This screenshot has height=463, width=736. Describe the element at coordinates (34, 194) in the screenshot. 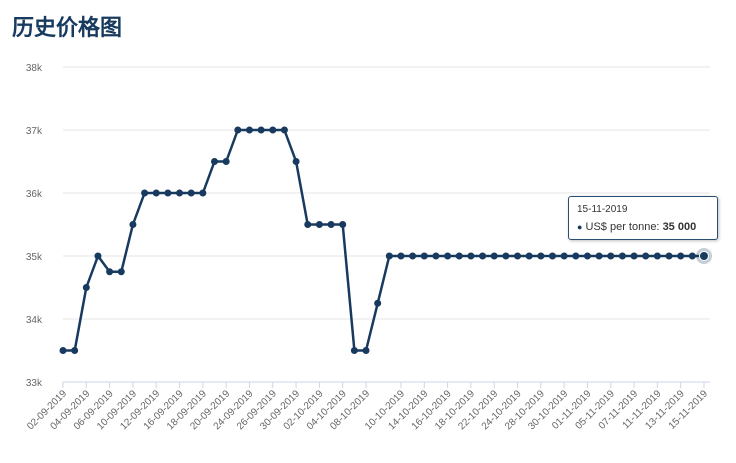

I see `y-tick-label: 36k` at that location.